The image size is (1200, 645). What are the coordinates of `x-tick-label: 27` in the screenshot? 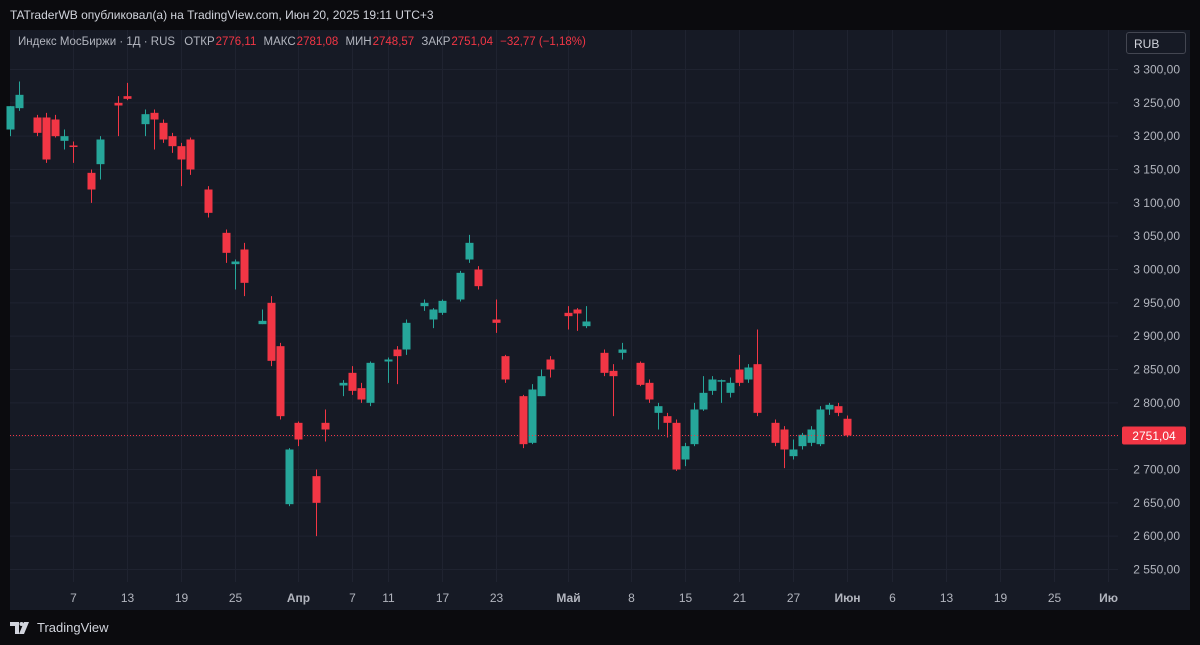 It's located at (794, 598).